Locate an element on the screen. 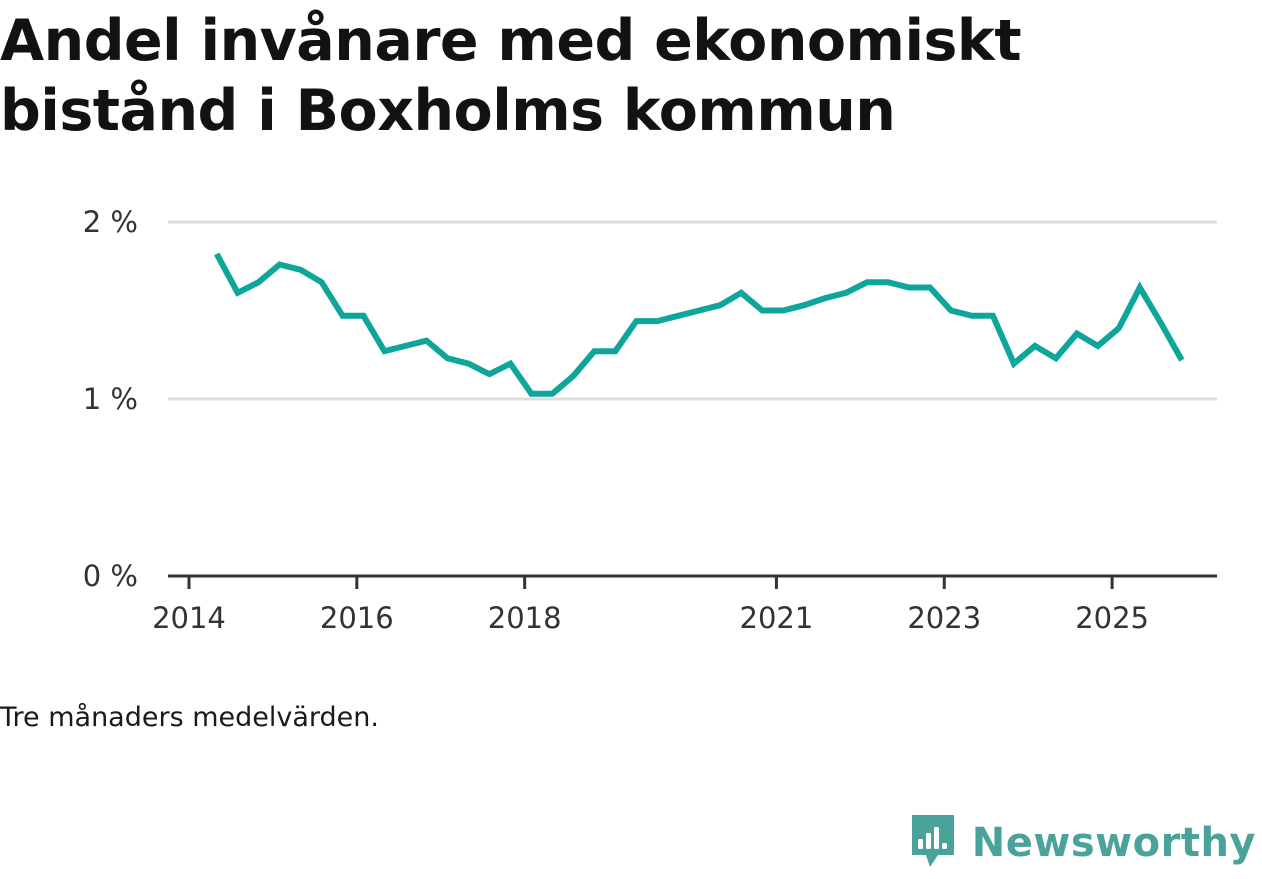 The width and height of the screenshot is (1262, 879). brand: Newsworthy is located at coordinates (1082, 843).